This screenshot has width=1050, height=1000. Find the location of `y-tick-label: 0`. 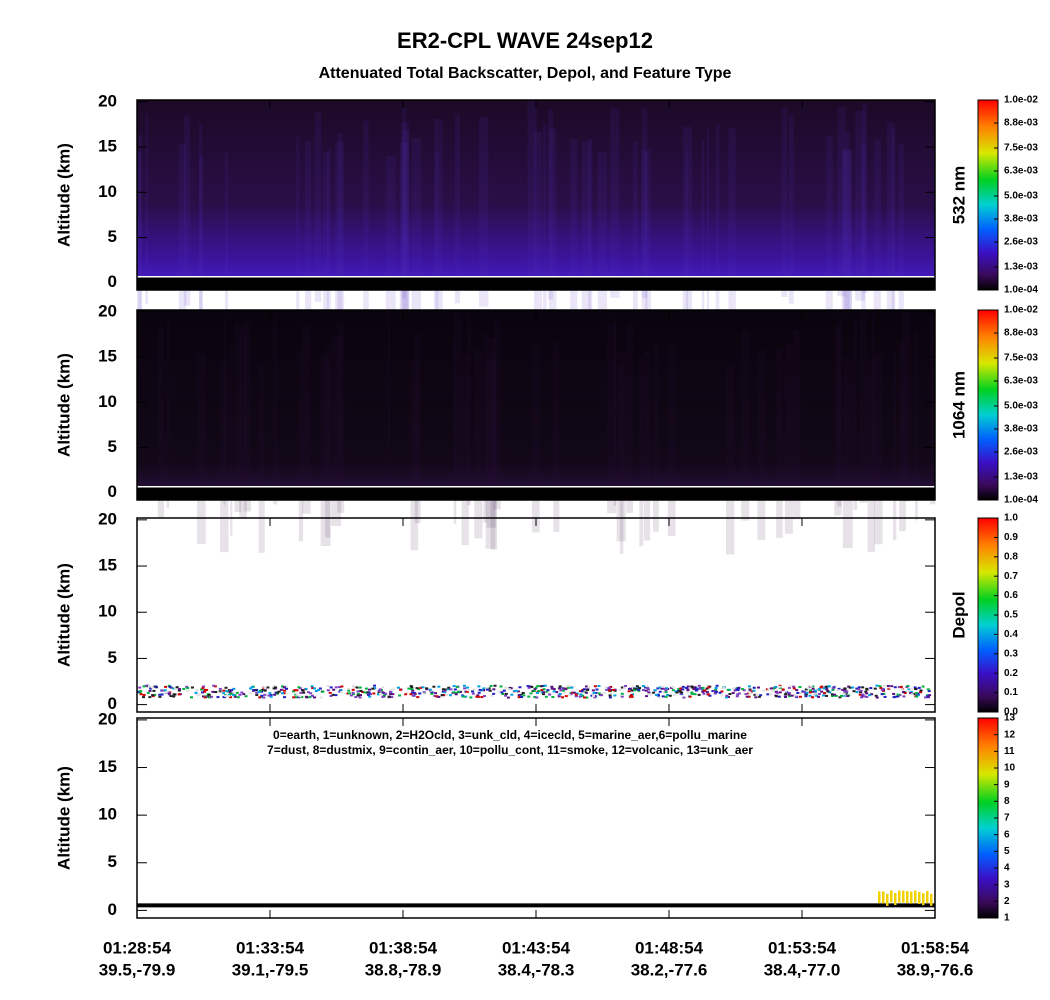

y-tick-label: 0 is located at coordinates (112, 909).